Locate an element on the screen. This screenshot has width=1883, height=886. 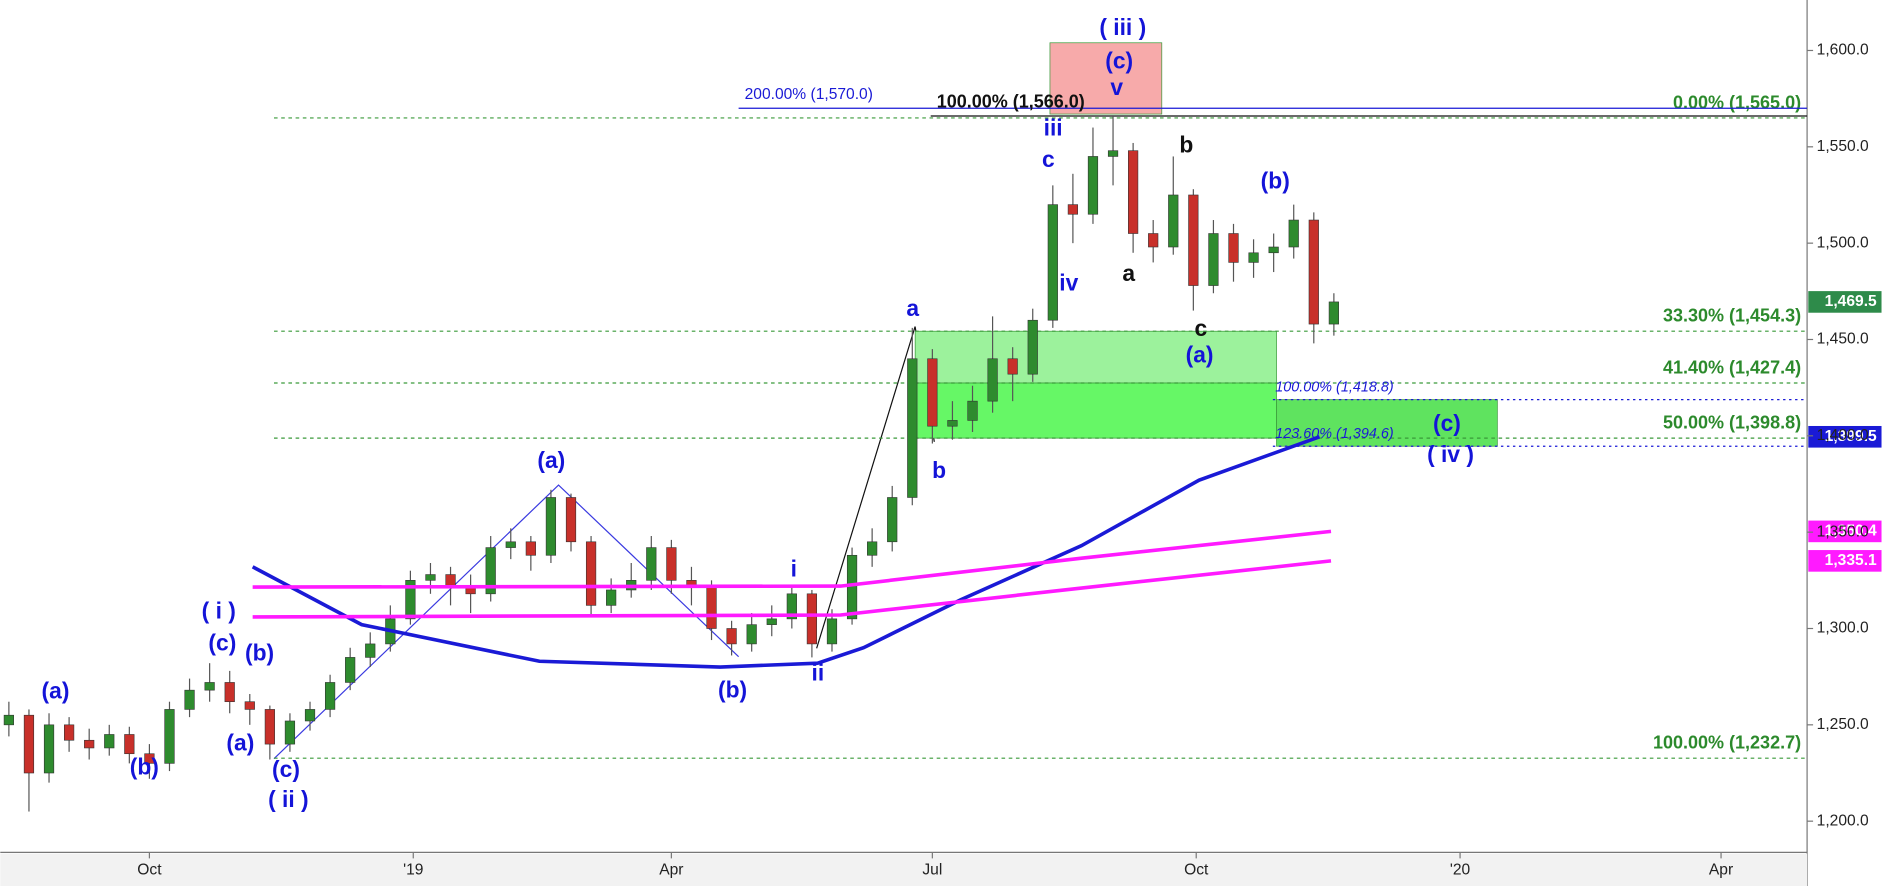
target-label: 200.00% (1,570.0) is located at coordinates (809, 94).